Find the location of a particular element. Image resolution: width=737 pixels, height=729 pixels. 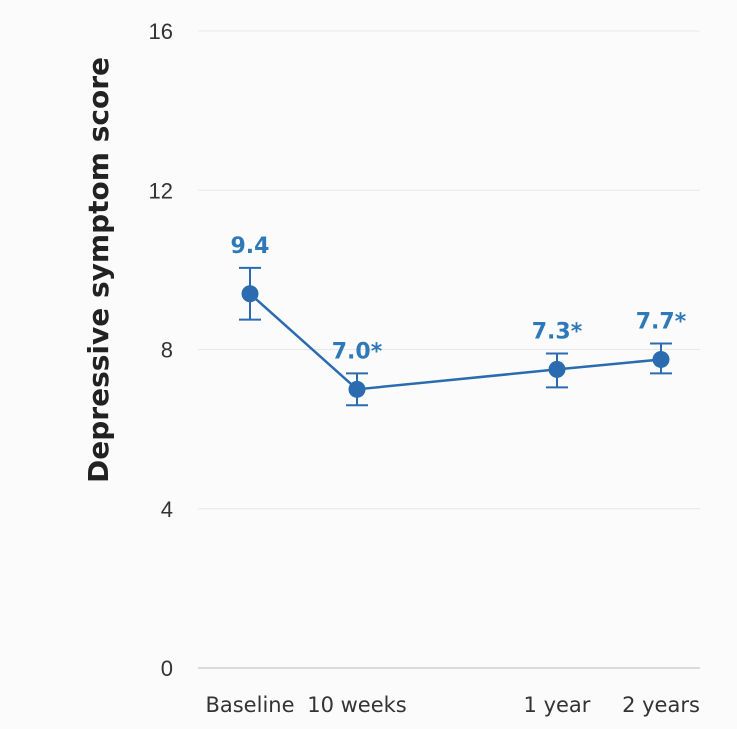

x-tick-label: Baseline is located at coordinates (249, 705).